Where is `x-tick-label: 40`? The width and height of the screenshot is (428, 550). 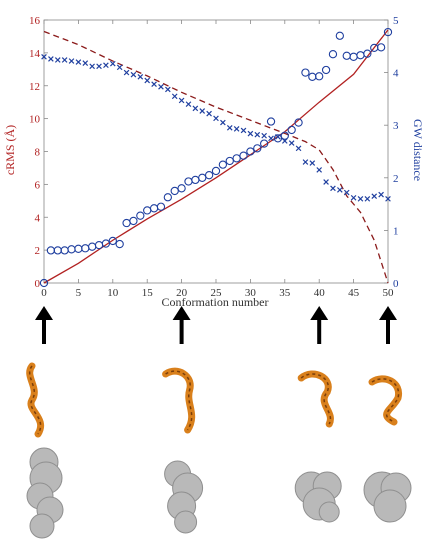 x-tick-label: 40 is located at coordinates (320, 293).